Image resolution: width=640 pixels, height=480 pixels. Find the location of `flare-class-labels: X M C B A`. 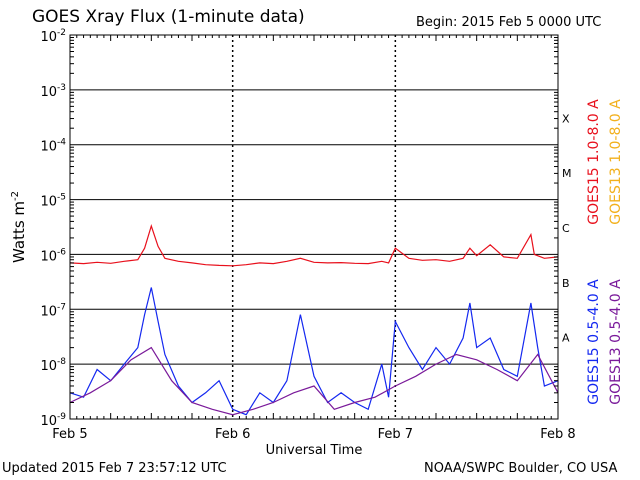

flare-class-labels: X M C B A is located at coordinates (567, 228).